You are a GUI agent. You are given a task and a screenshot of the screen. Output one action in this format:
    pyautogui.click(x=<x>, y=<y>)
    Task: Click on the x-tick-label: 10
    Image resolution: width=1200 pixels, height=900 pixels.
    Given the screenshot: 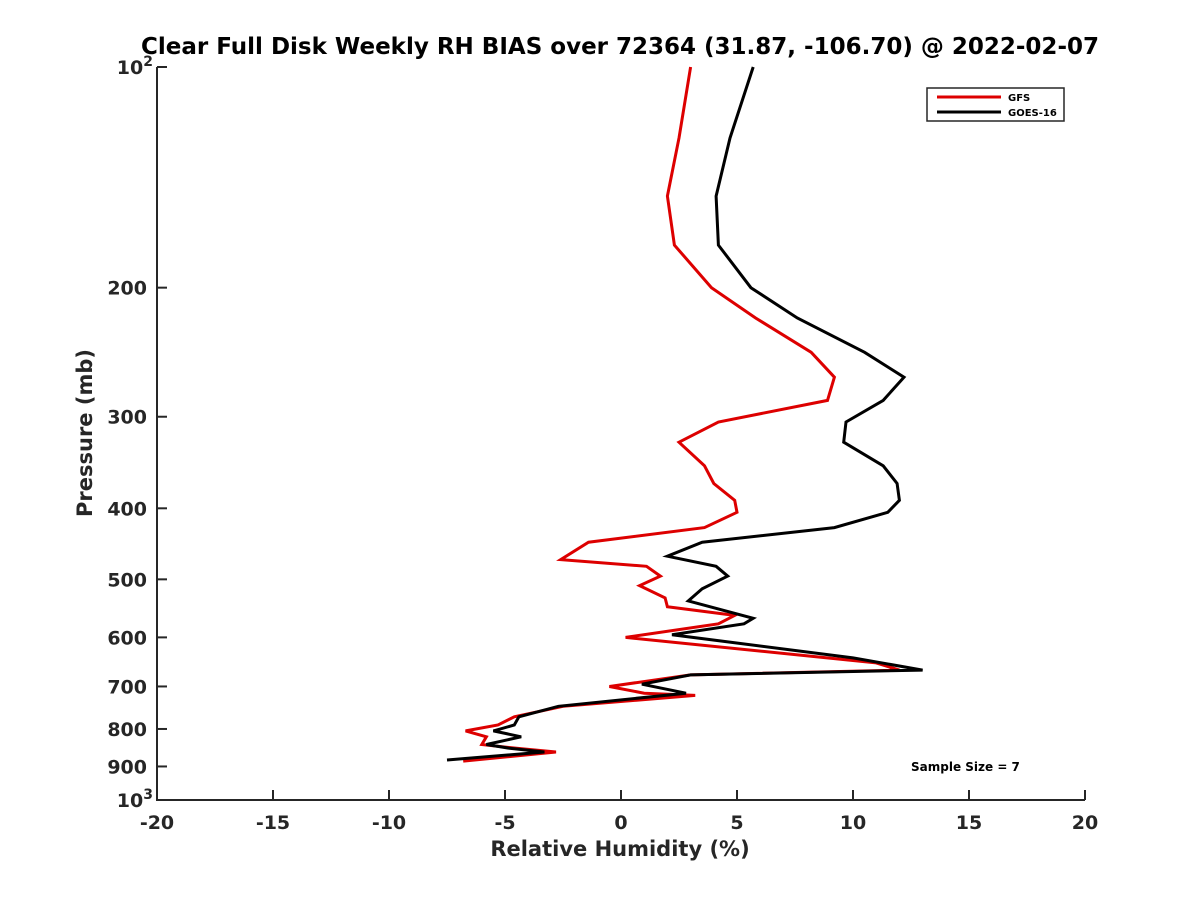 What is the action you would take?
    pyautogui.click(x=853, y=823)
    